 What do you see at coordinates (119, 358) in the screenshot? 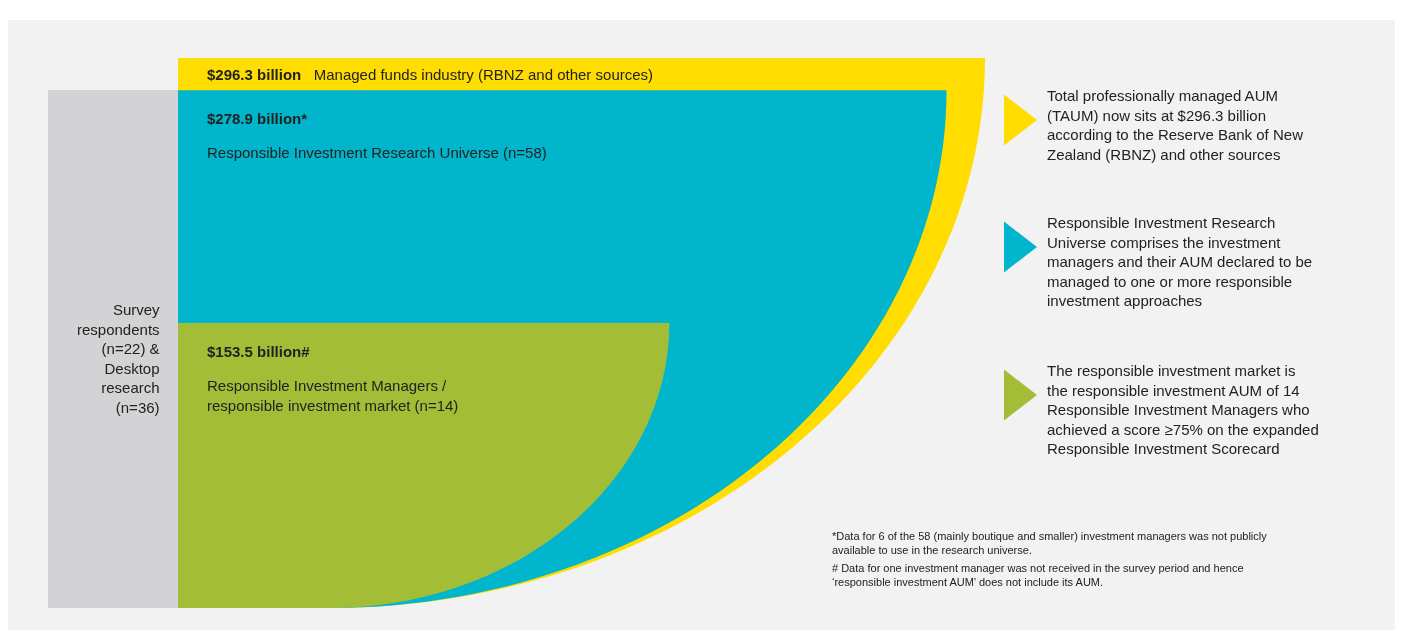
I see `text: Survey respondents (n=22) & Desktop research (n=36)` at bounding box center [119, 358].